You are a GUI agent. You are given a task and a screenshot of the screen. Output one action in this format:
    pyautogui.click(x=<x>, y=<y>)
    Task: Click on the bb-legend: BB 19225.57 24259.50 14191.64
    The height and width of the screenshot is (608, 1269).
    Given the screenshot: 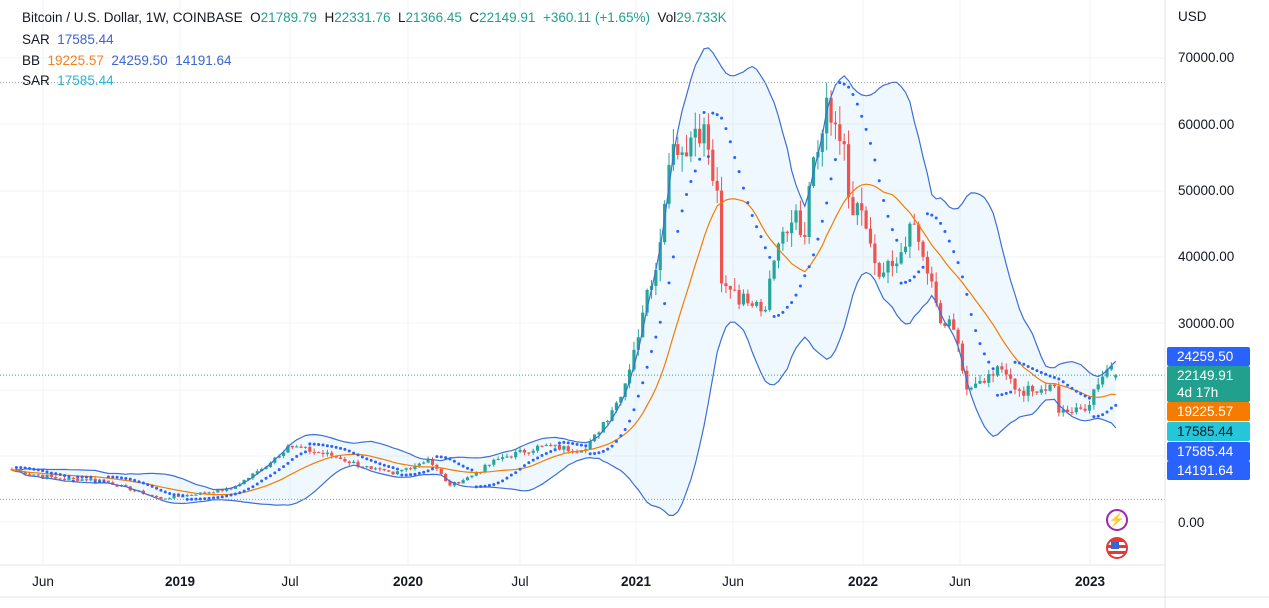 What is the action you would take?
    pyautogui.click(x=127, y=60)
    